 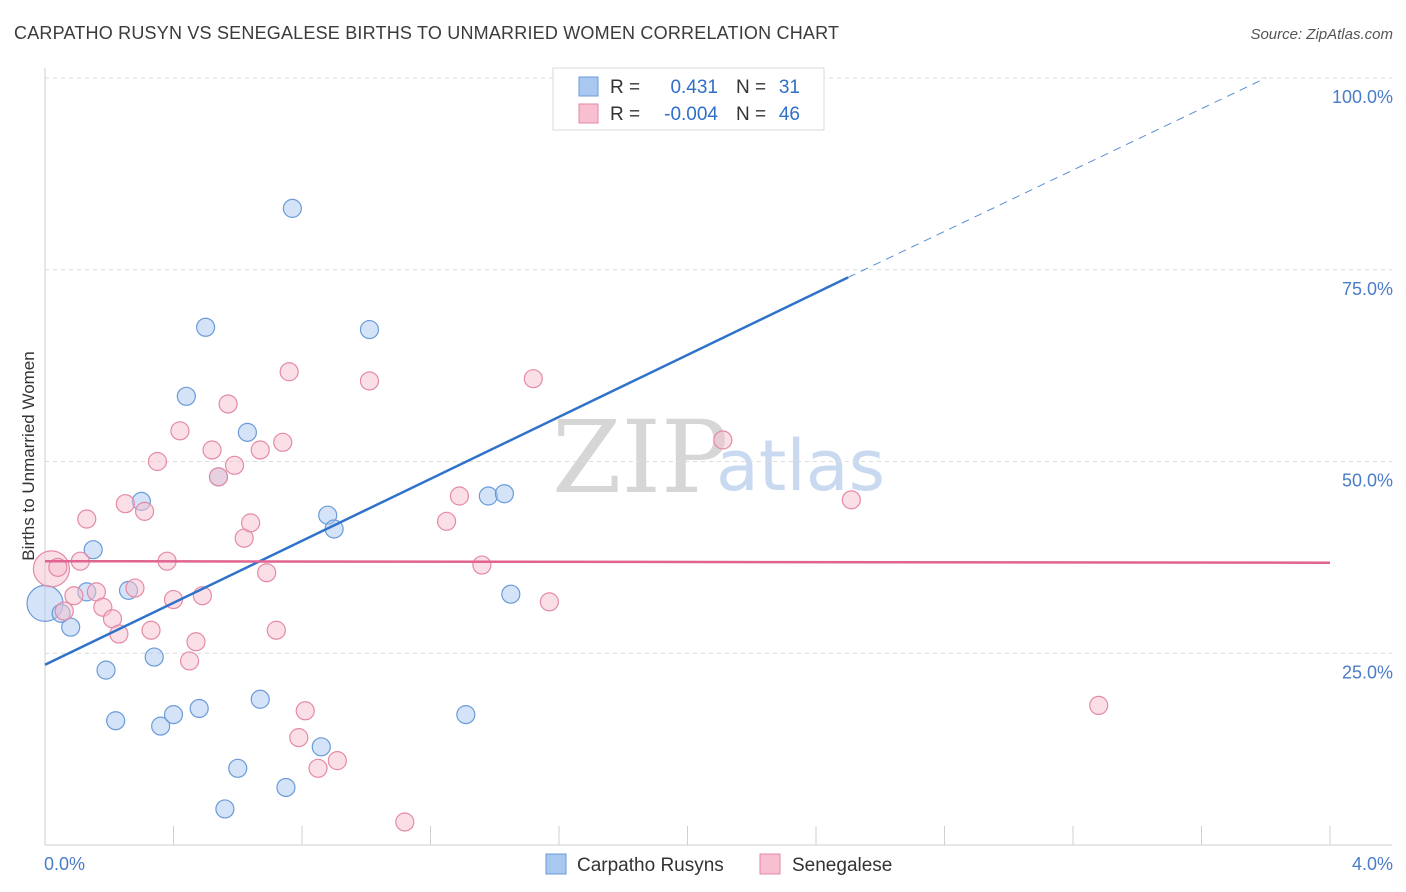 What do you see at coordinates (751, 114) in the screenshot?
I see `legend-n-label-2: N =` at bounding box center [751, 114].